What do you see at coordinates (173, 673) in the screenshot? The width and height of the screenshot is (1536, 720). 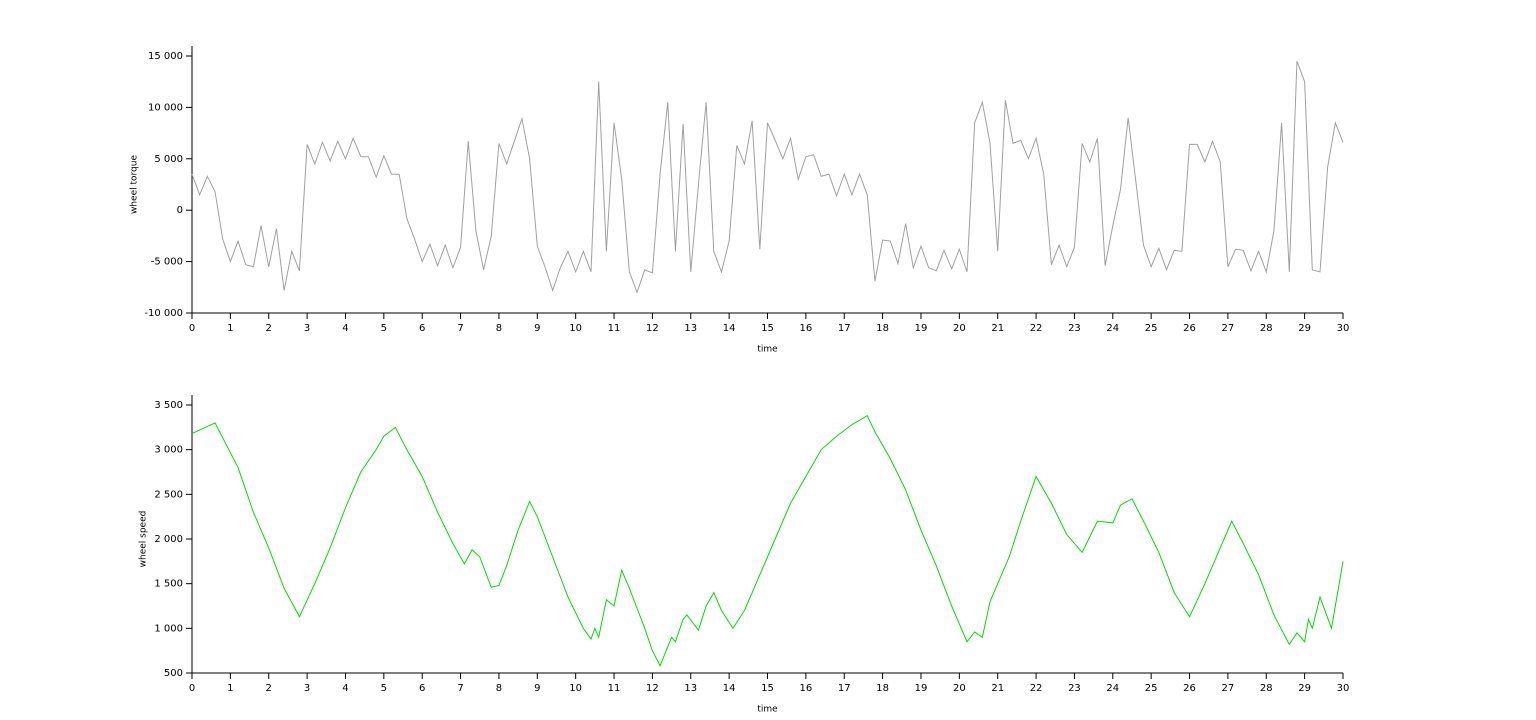 I see `y-tick-label: 500` at bounding box center [173, 673].